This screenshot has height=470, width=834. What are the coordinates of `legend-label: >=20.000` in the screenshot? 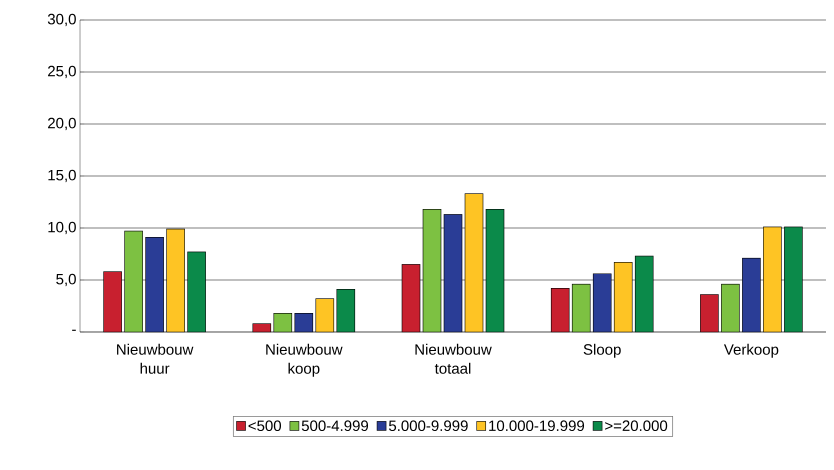 It's located at (636, 426).